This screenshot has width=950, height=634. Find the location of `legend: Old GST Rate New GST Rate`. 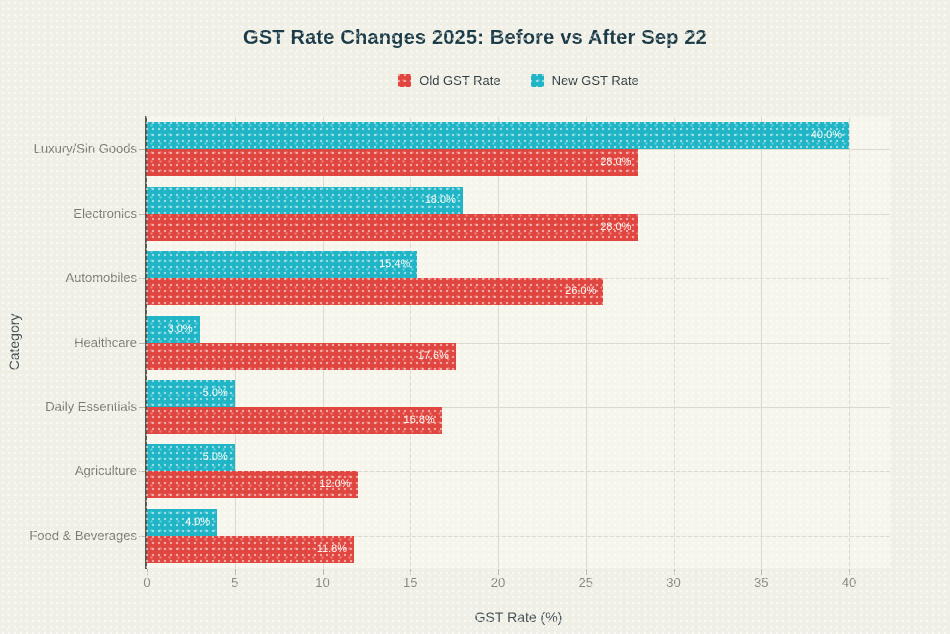

legend: Old GST Rate New GST Rate is located at coordinates (518, 80).